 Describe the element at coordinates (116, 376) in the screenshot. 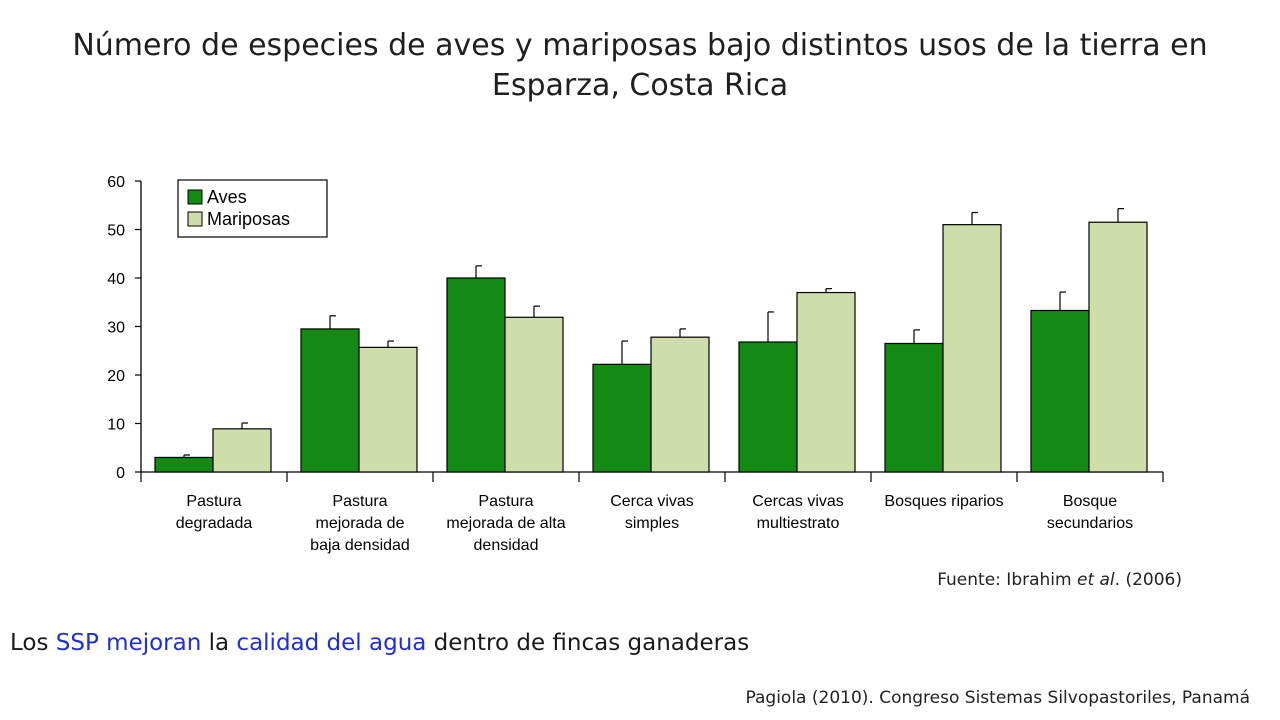

I see `y-tick-label: 20` at that location.